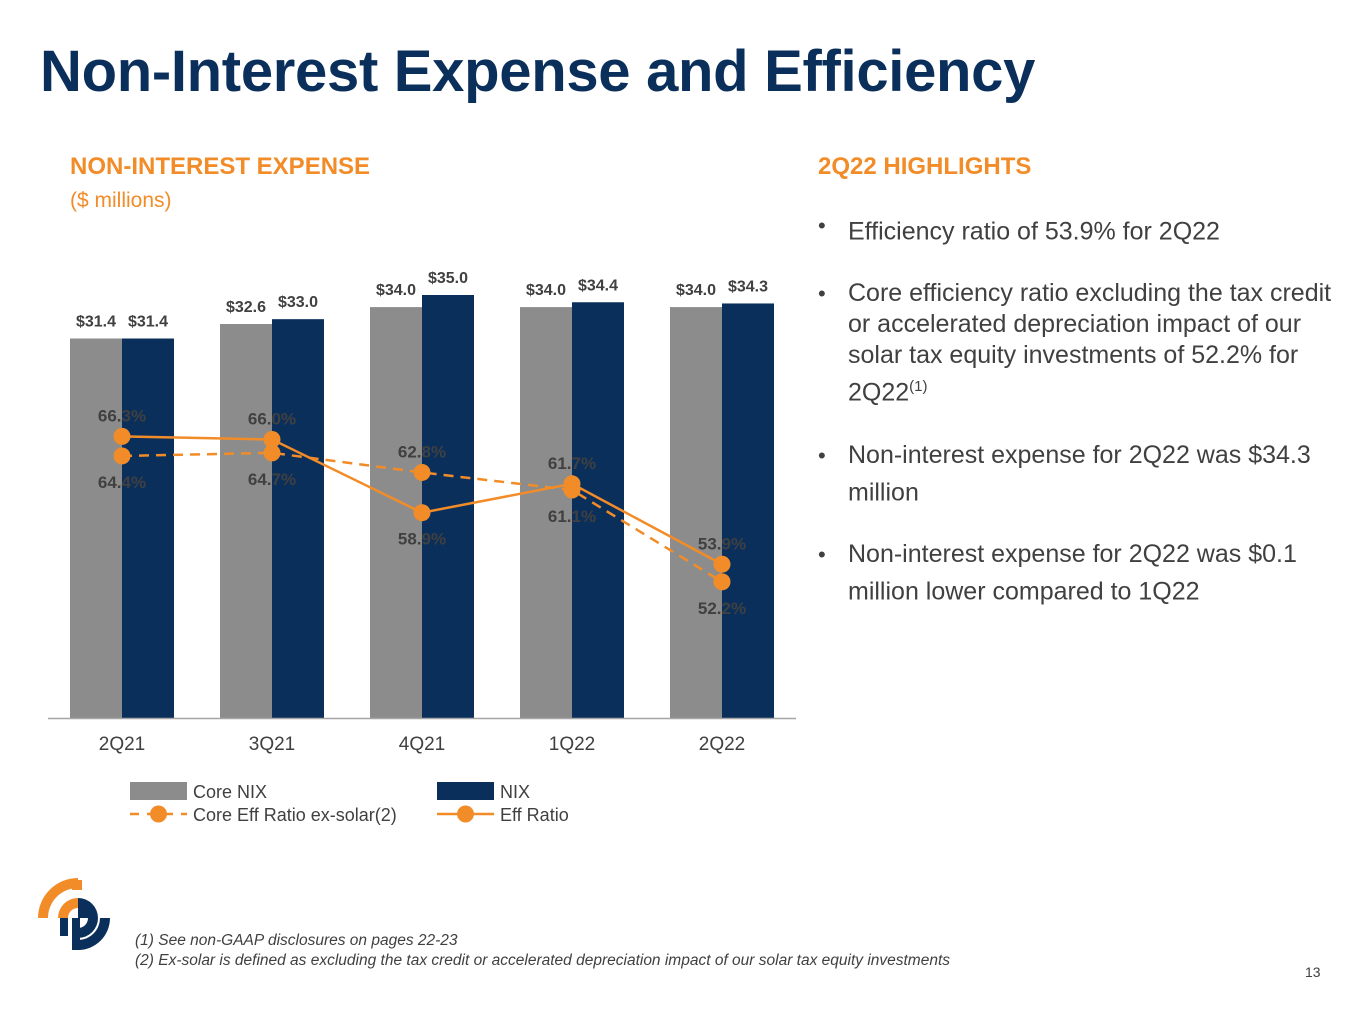  What do you see at coordinates (598, 285) in the screenshot?
I see `nix-label: $34.4` at bounding box center [598, 285].